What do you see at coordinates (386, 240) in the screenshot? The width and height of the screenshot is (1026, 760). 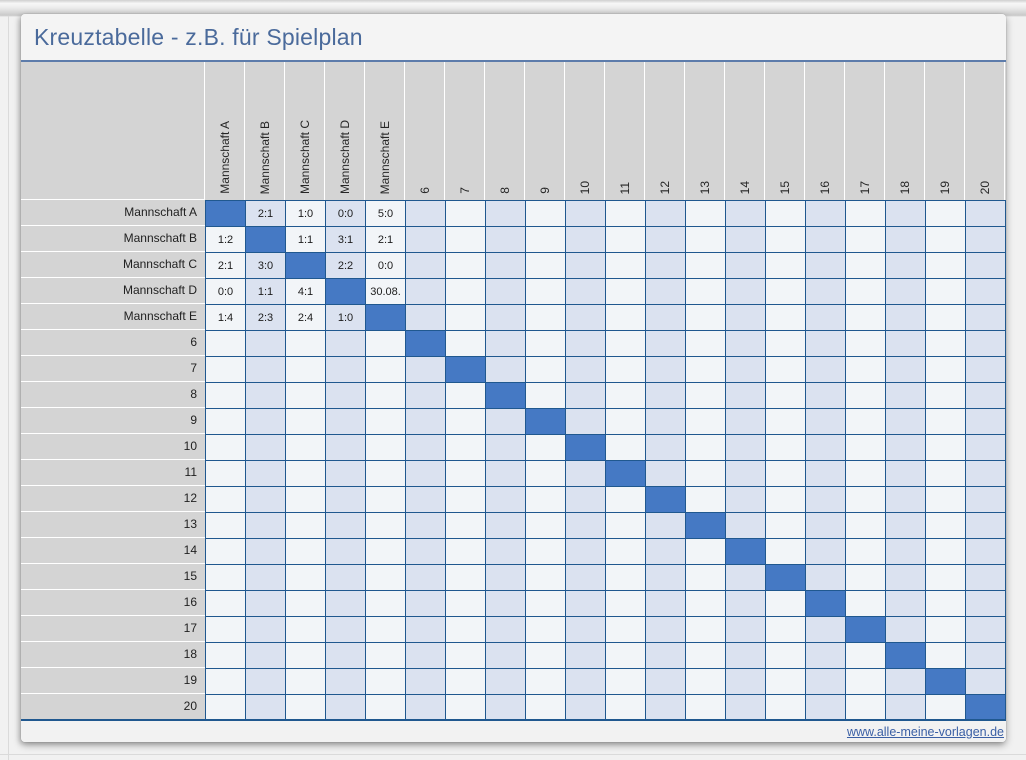 I see `grid-cell: 2:1` at bounding box center [386, 240].